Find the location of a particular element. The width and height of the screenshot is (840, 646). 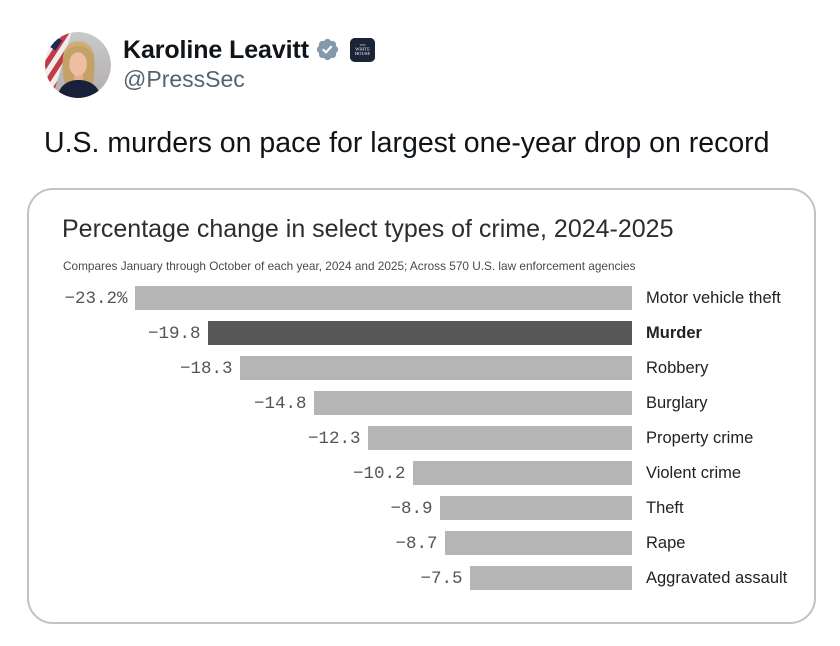

svg-text: HOUSE is located at coordinates (363, 53).